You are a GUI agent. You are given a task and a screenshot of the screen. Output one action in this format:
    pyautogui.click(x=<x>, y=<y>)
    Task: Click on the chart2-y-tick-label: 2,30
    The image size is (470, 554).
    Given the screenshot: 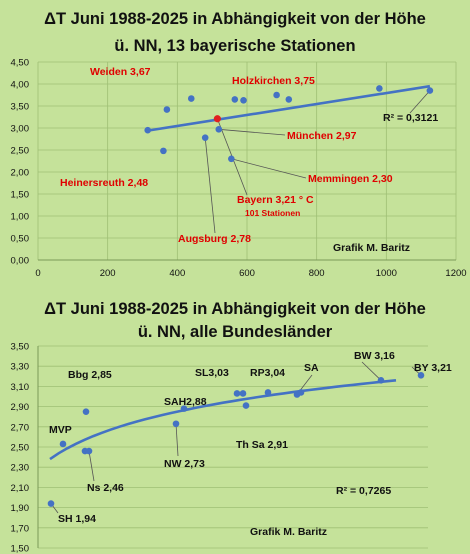 What is the action you would take?
    pyautogui.click(x=20, y=468)
    